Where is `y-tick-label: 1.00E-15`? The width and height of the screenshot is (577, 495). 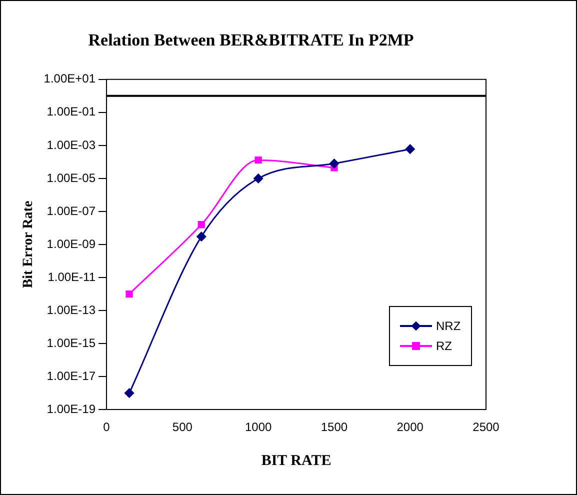
y-tick-label: 1.00E-15 is located at coordinates (71, 343).